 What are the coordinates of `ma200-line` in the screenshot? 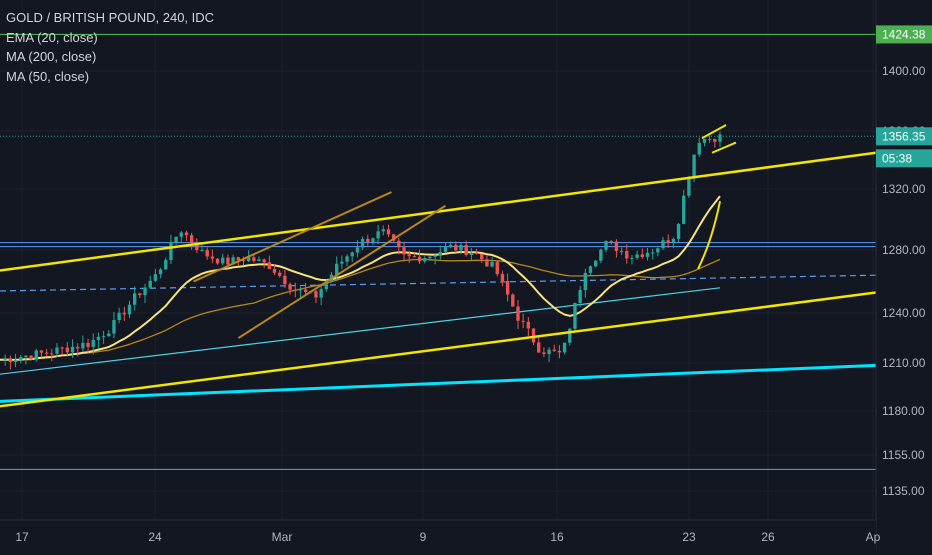 It's located at (360, 331).